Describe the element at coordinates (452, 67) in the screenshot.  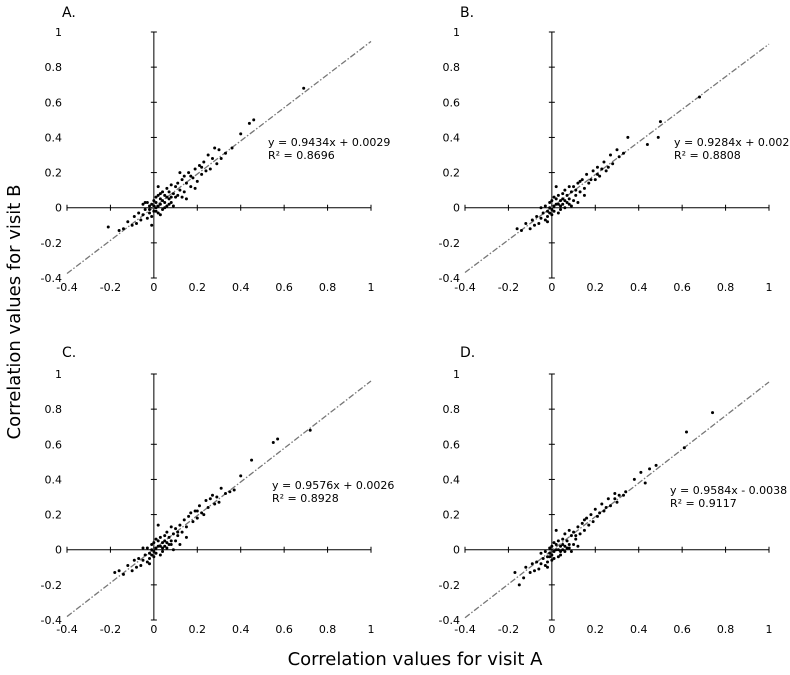
I see `y-tick-label: 0.8` at that location.